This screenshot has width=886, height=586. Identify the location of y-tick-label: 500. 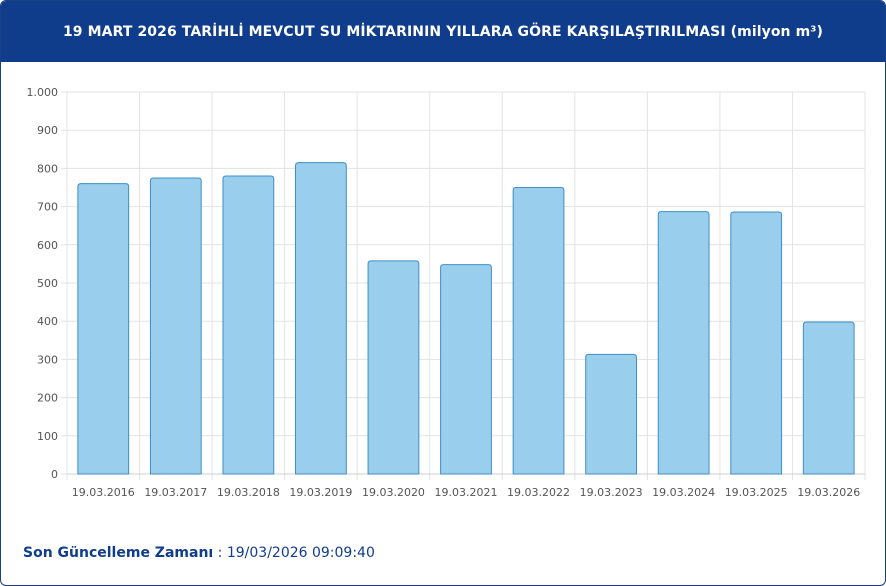
(47, 283).